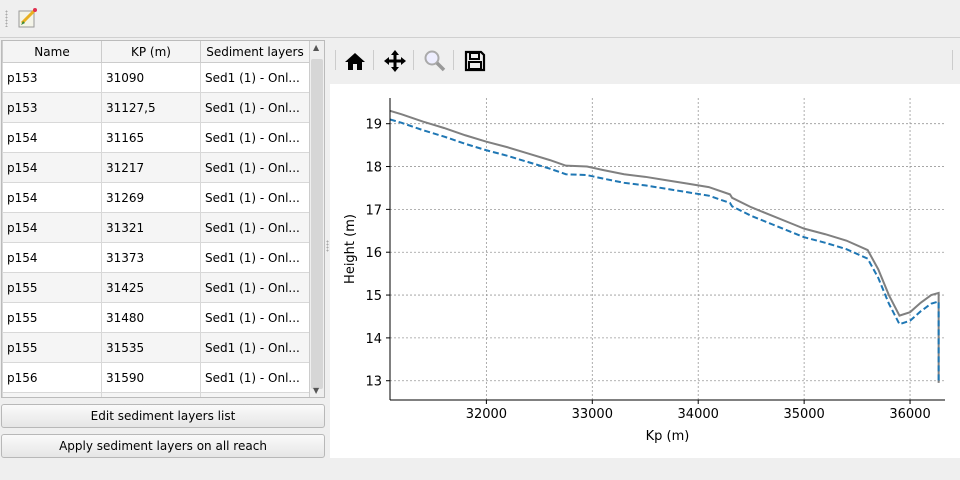  What do you see at coordinates (151, 257) in the screenshot?
I see `cell-kp: 31373` at bounding box center [151, 257].